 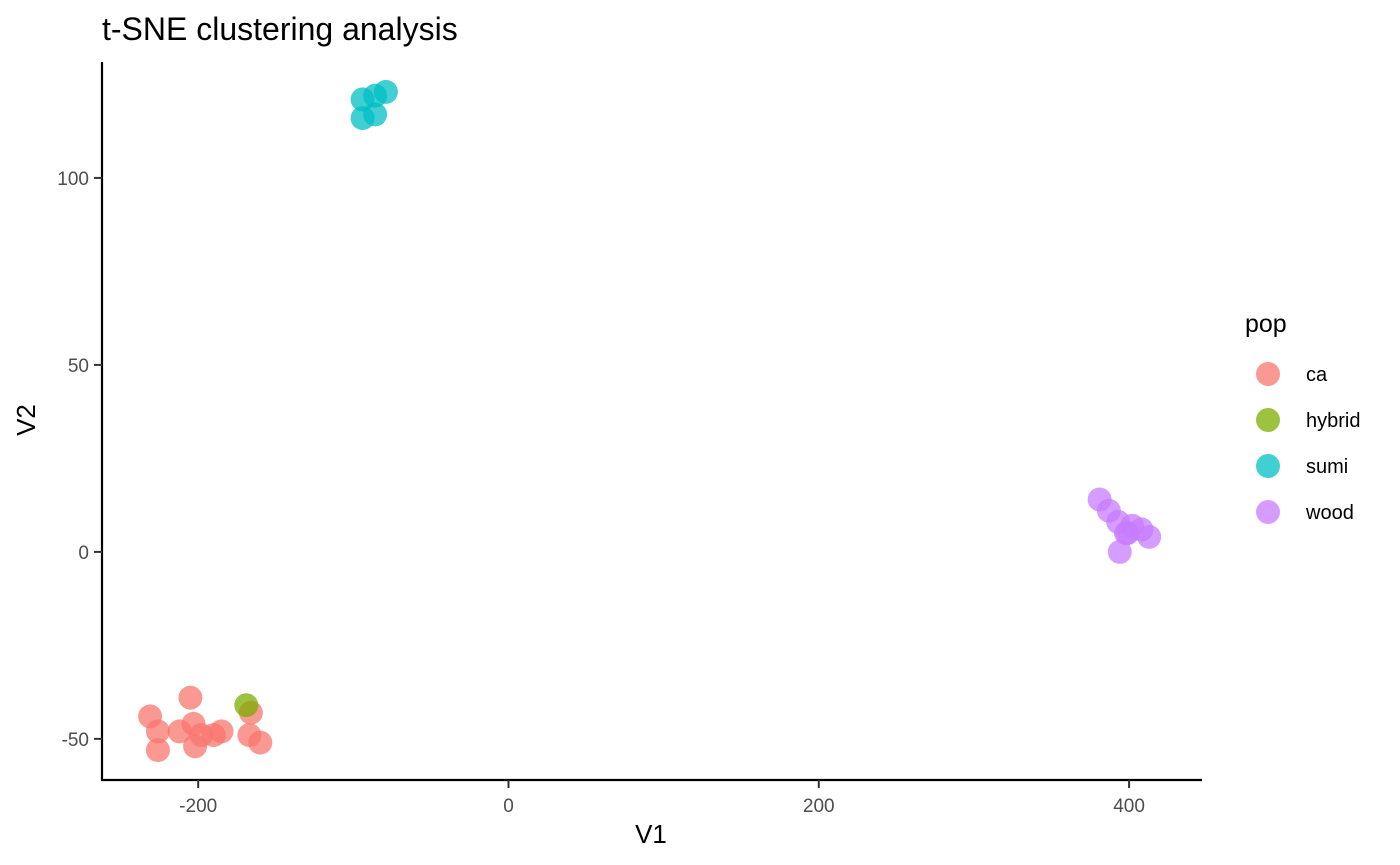 What do you see at coordinates (78, 366) in the screenshot?
I see `y-tick-label: 50` at bounding box center [78, 366].